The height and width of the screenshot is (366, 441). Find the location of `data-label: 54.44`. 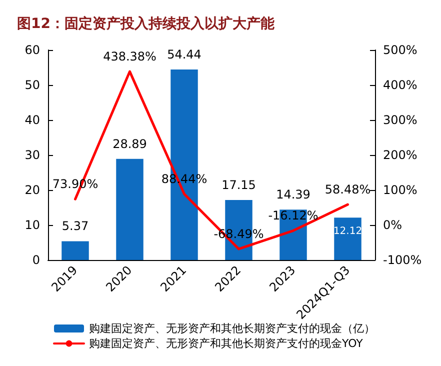

data-label: 54.44 is located at coordinates (184, 54).